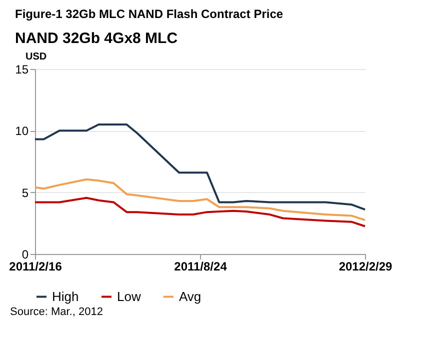 The image size is (448, 338). I want to click on y-tick-label: 10, so click(22, 131).